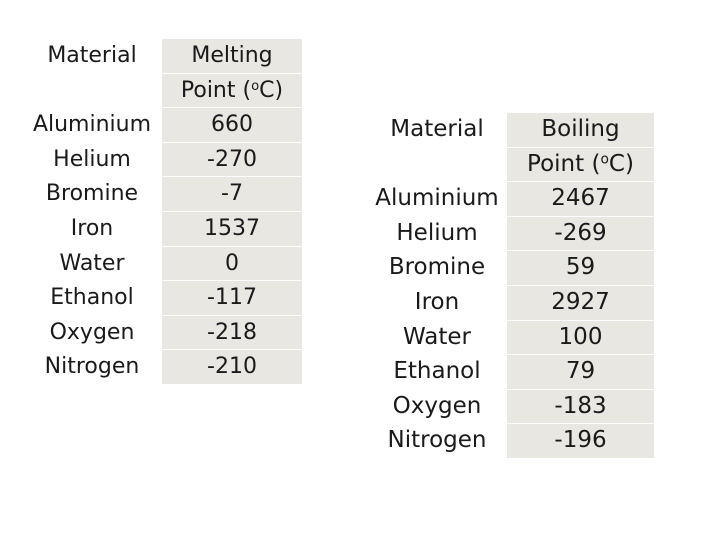 This screenshot has height=540, width=720. What do you see at coordinates (580, 199) in the screenshot?
I see `boiling-point-cell: 2467` at bounding box center [580, 199].